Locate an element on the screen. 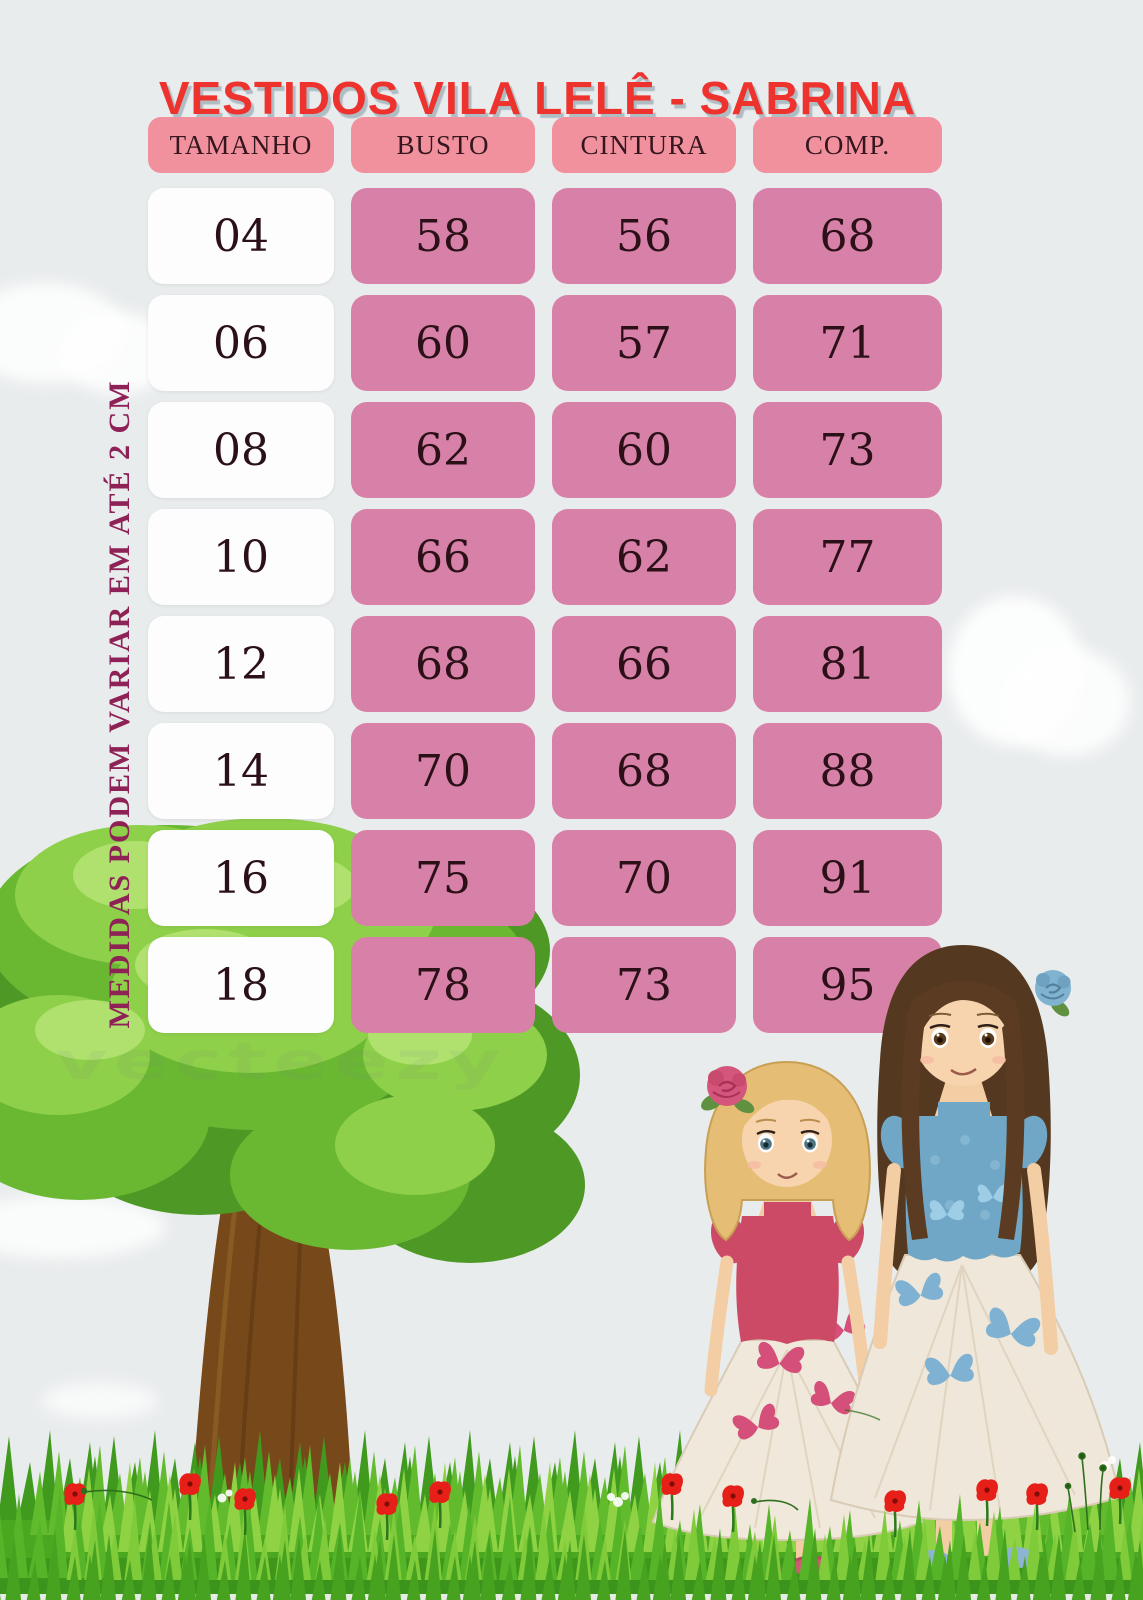 The image size is (1143, 1600). girl-brunette-front-lock-right is located at coordinates (1011, 1125).